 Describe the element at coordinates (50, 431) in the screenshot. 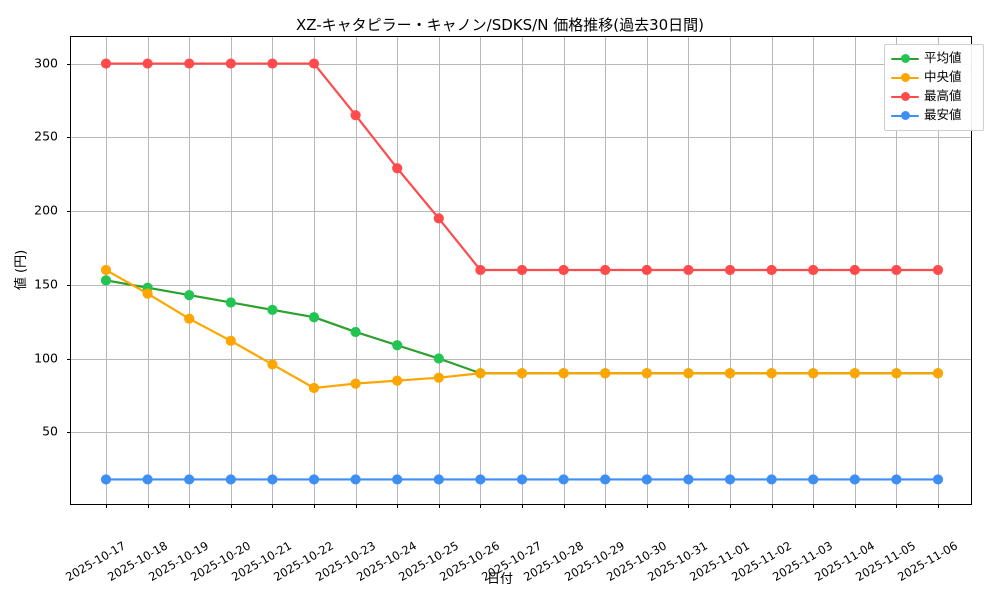

I see `y-tick-label: 50` at that location.